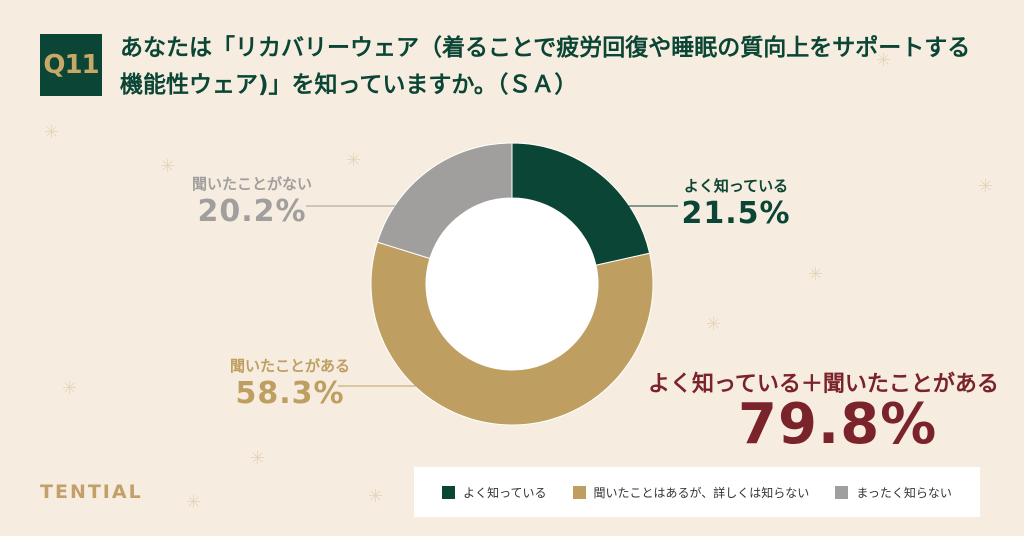  I want to click on label-know-well-value: 21.5%, so click(736, 213).